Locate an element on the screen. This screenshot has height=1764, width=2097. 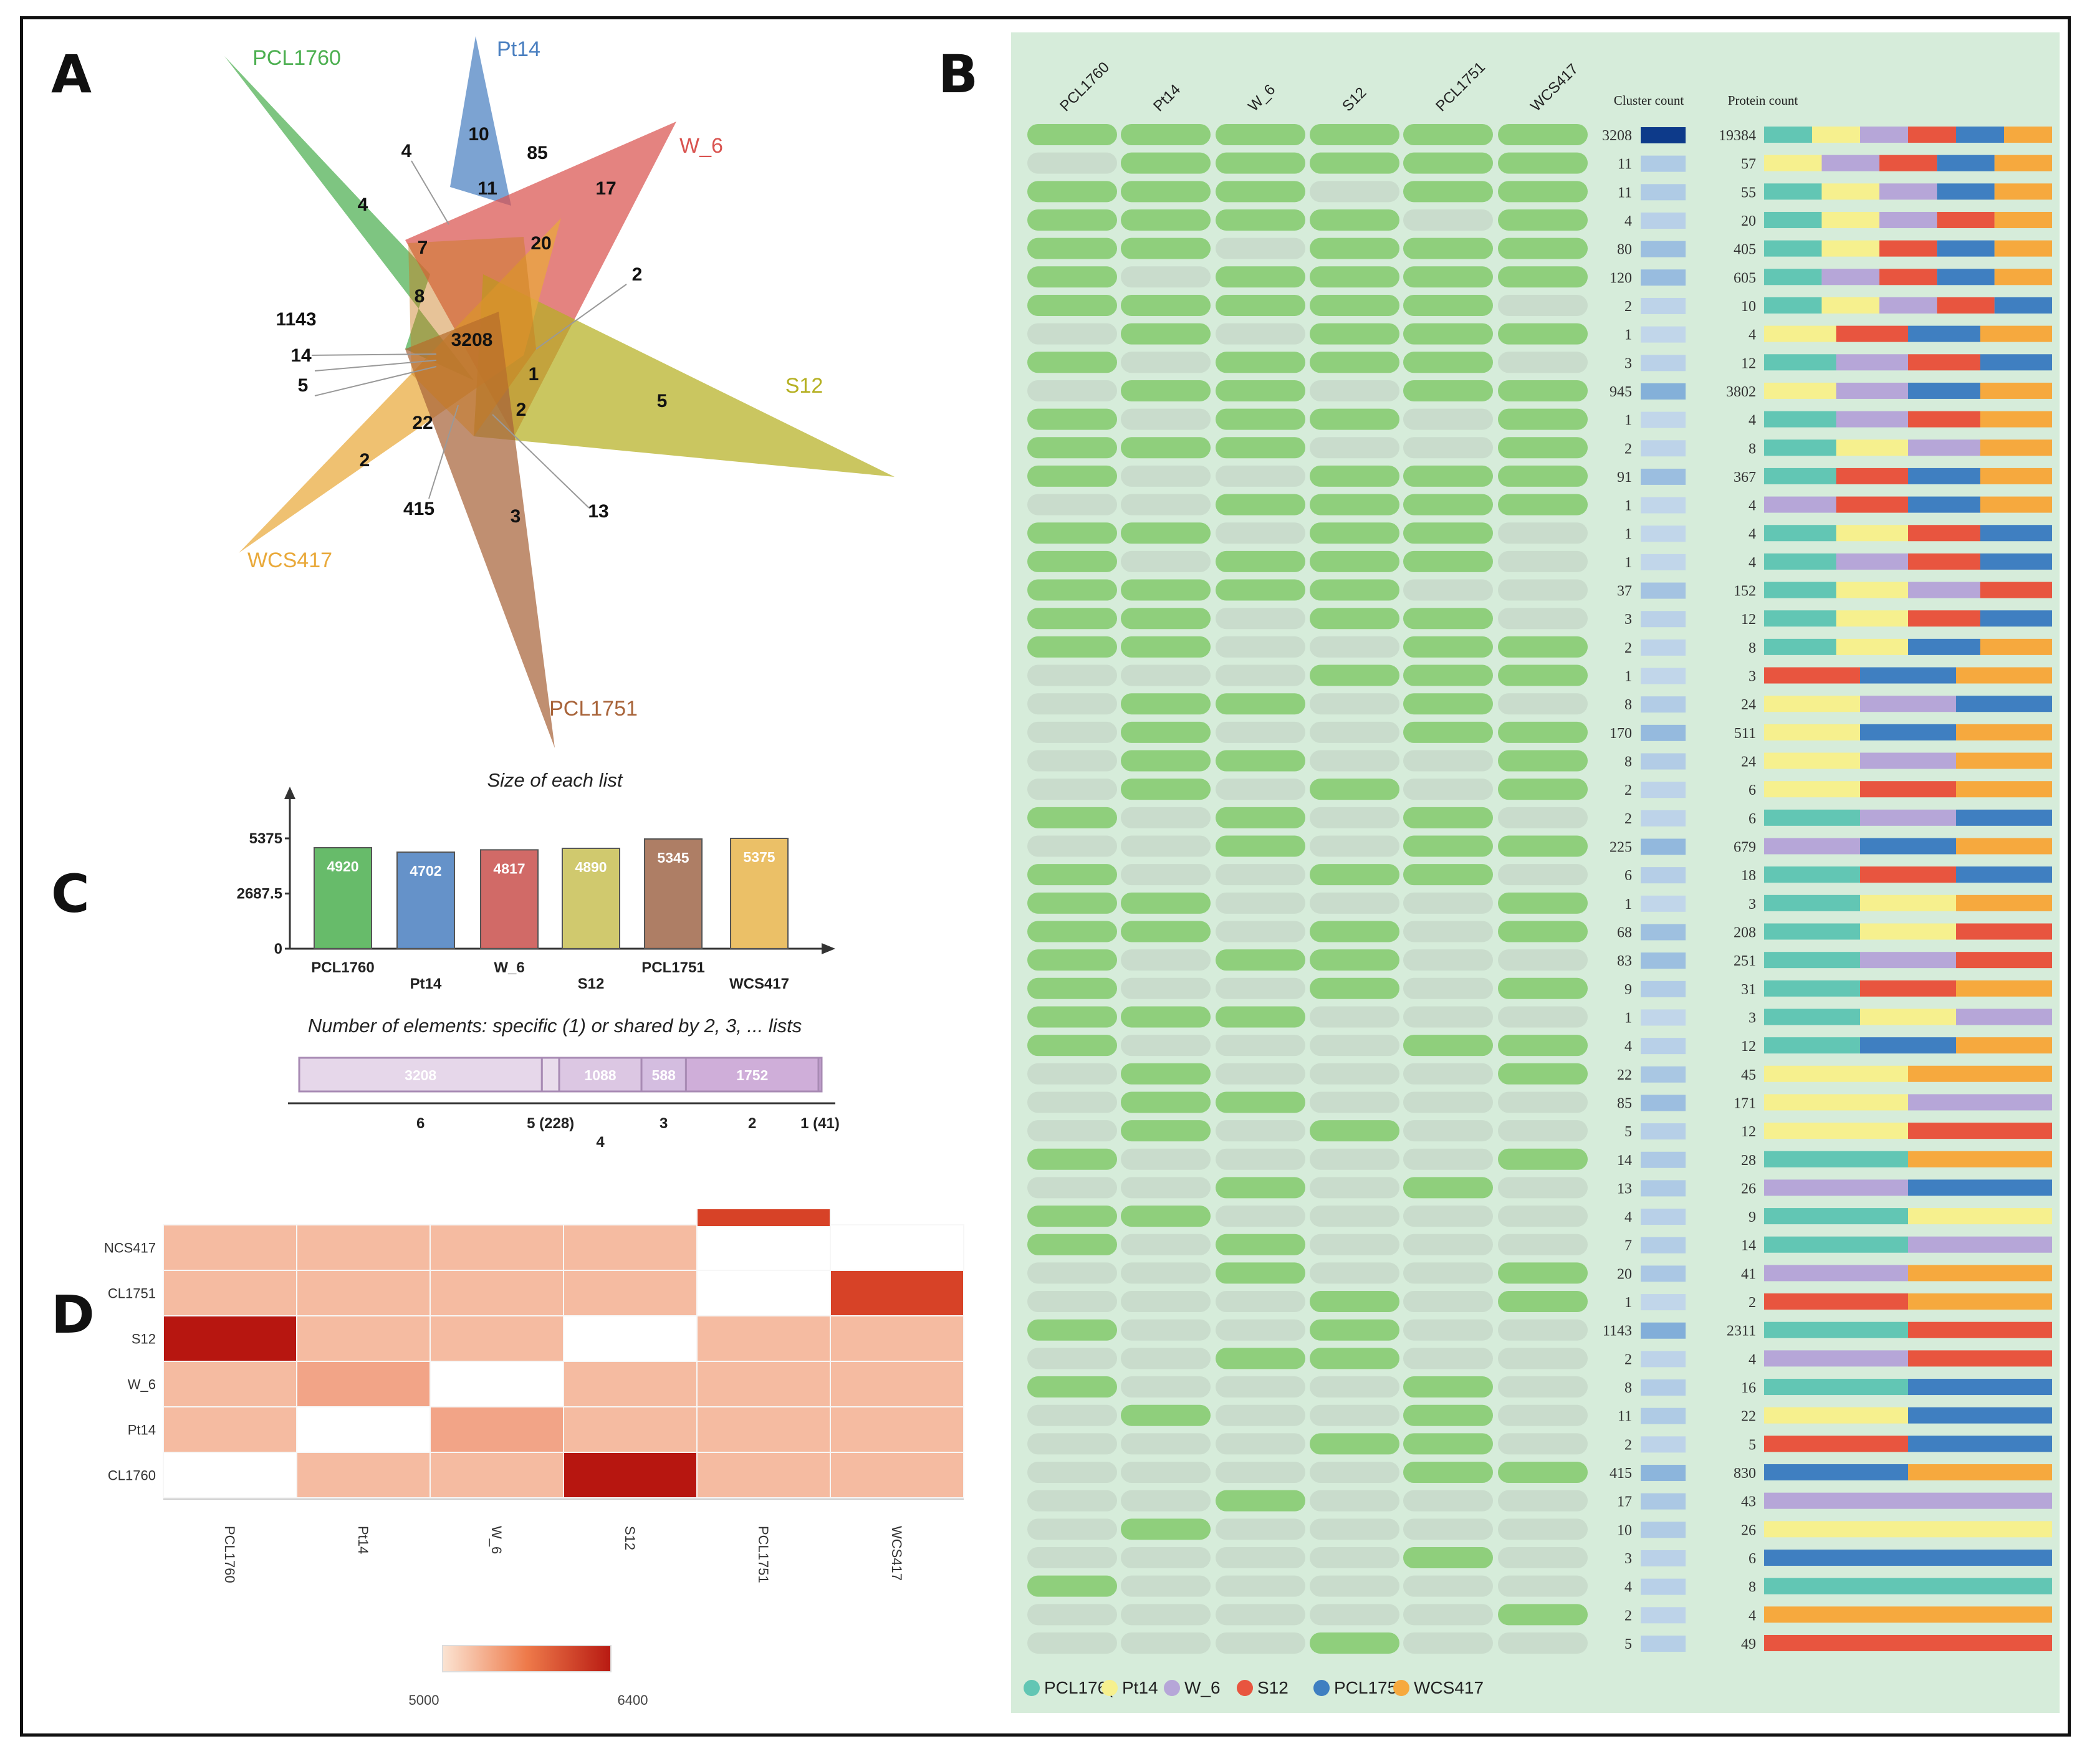
protein-count: 24 is located at coordinates (1749, 705).